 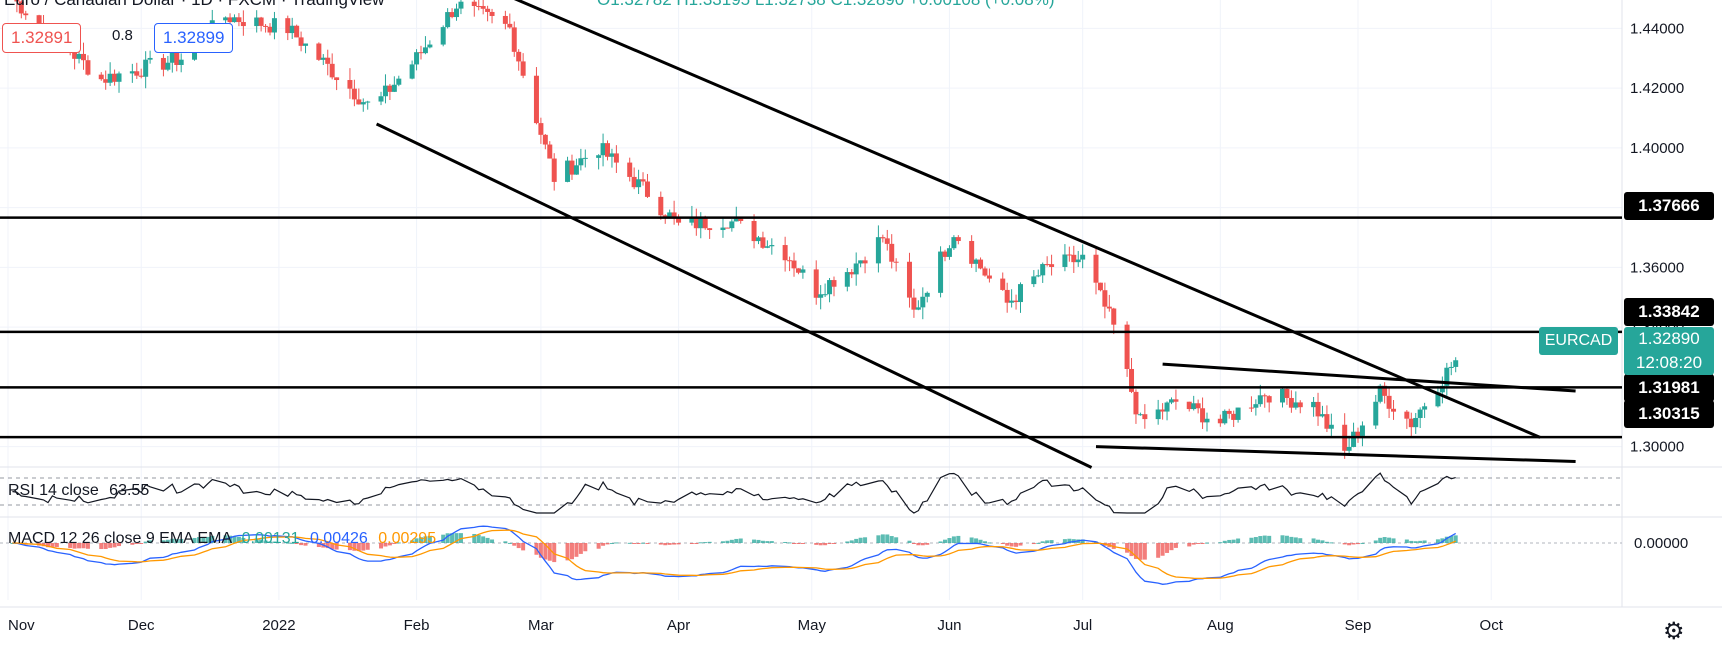 What do you see at coordinates (734, 554) in the screenshot?
I see `macd-signal-line` at bounding box center [734, 554].